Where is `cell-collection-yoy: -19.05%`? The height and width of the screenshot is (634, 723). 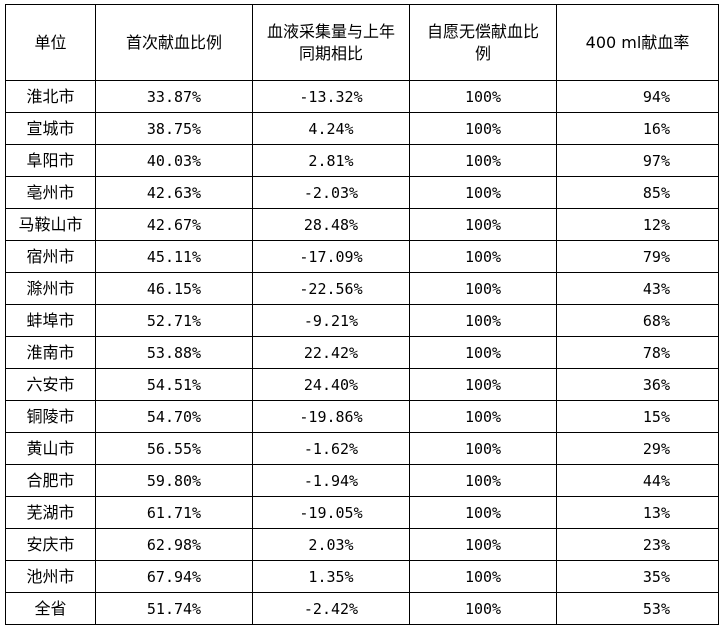 cell-collection-yoy: -19.05% is located at coordinates (331, 512).